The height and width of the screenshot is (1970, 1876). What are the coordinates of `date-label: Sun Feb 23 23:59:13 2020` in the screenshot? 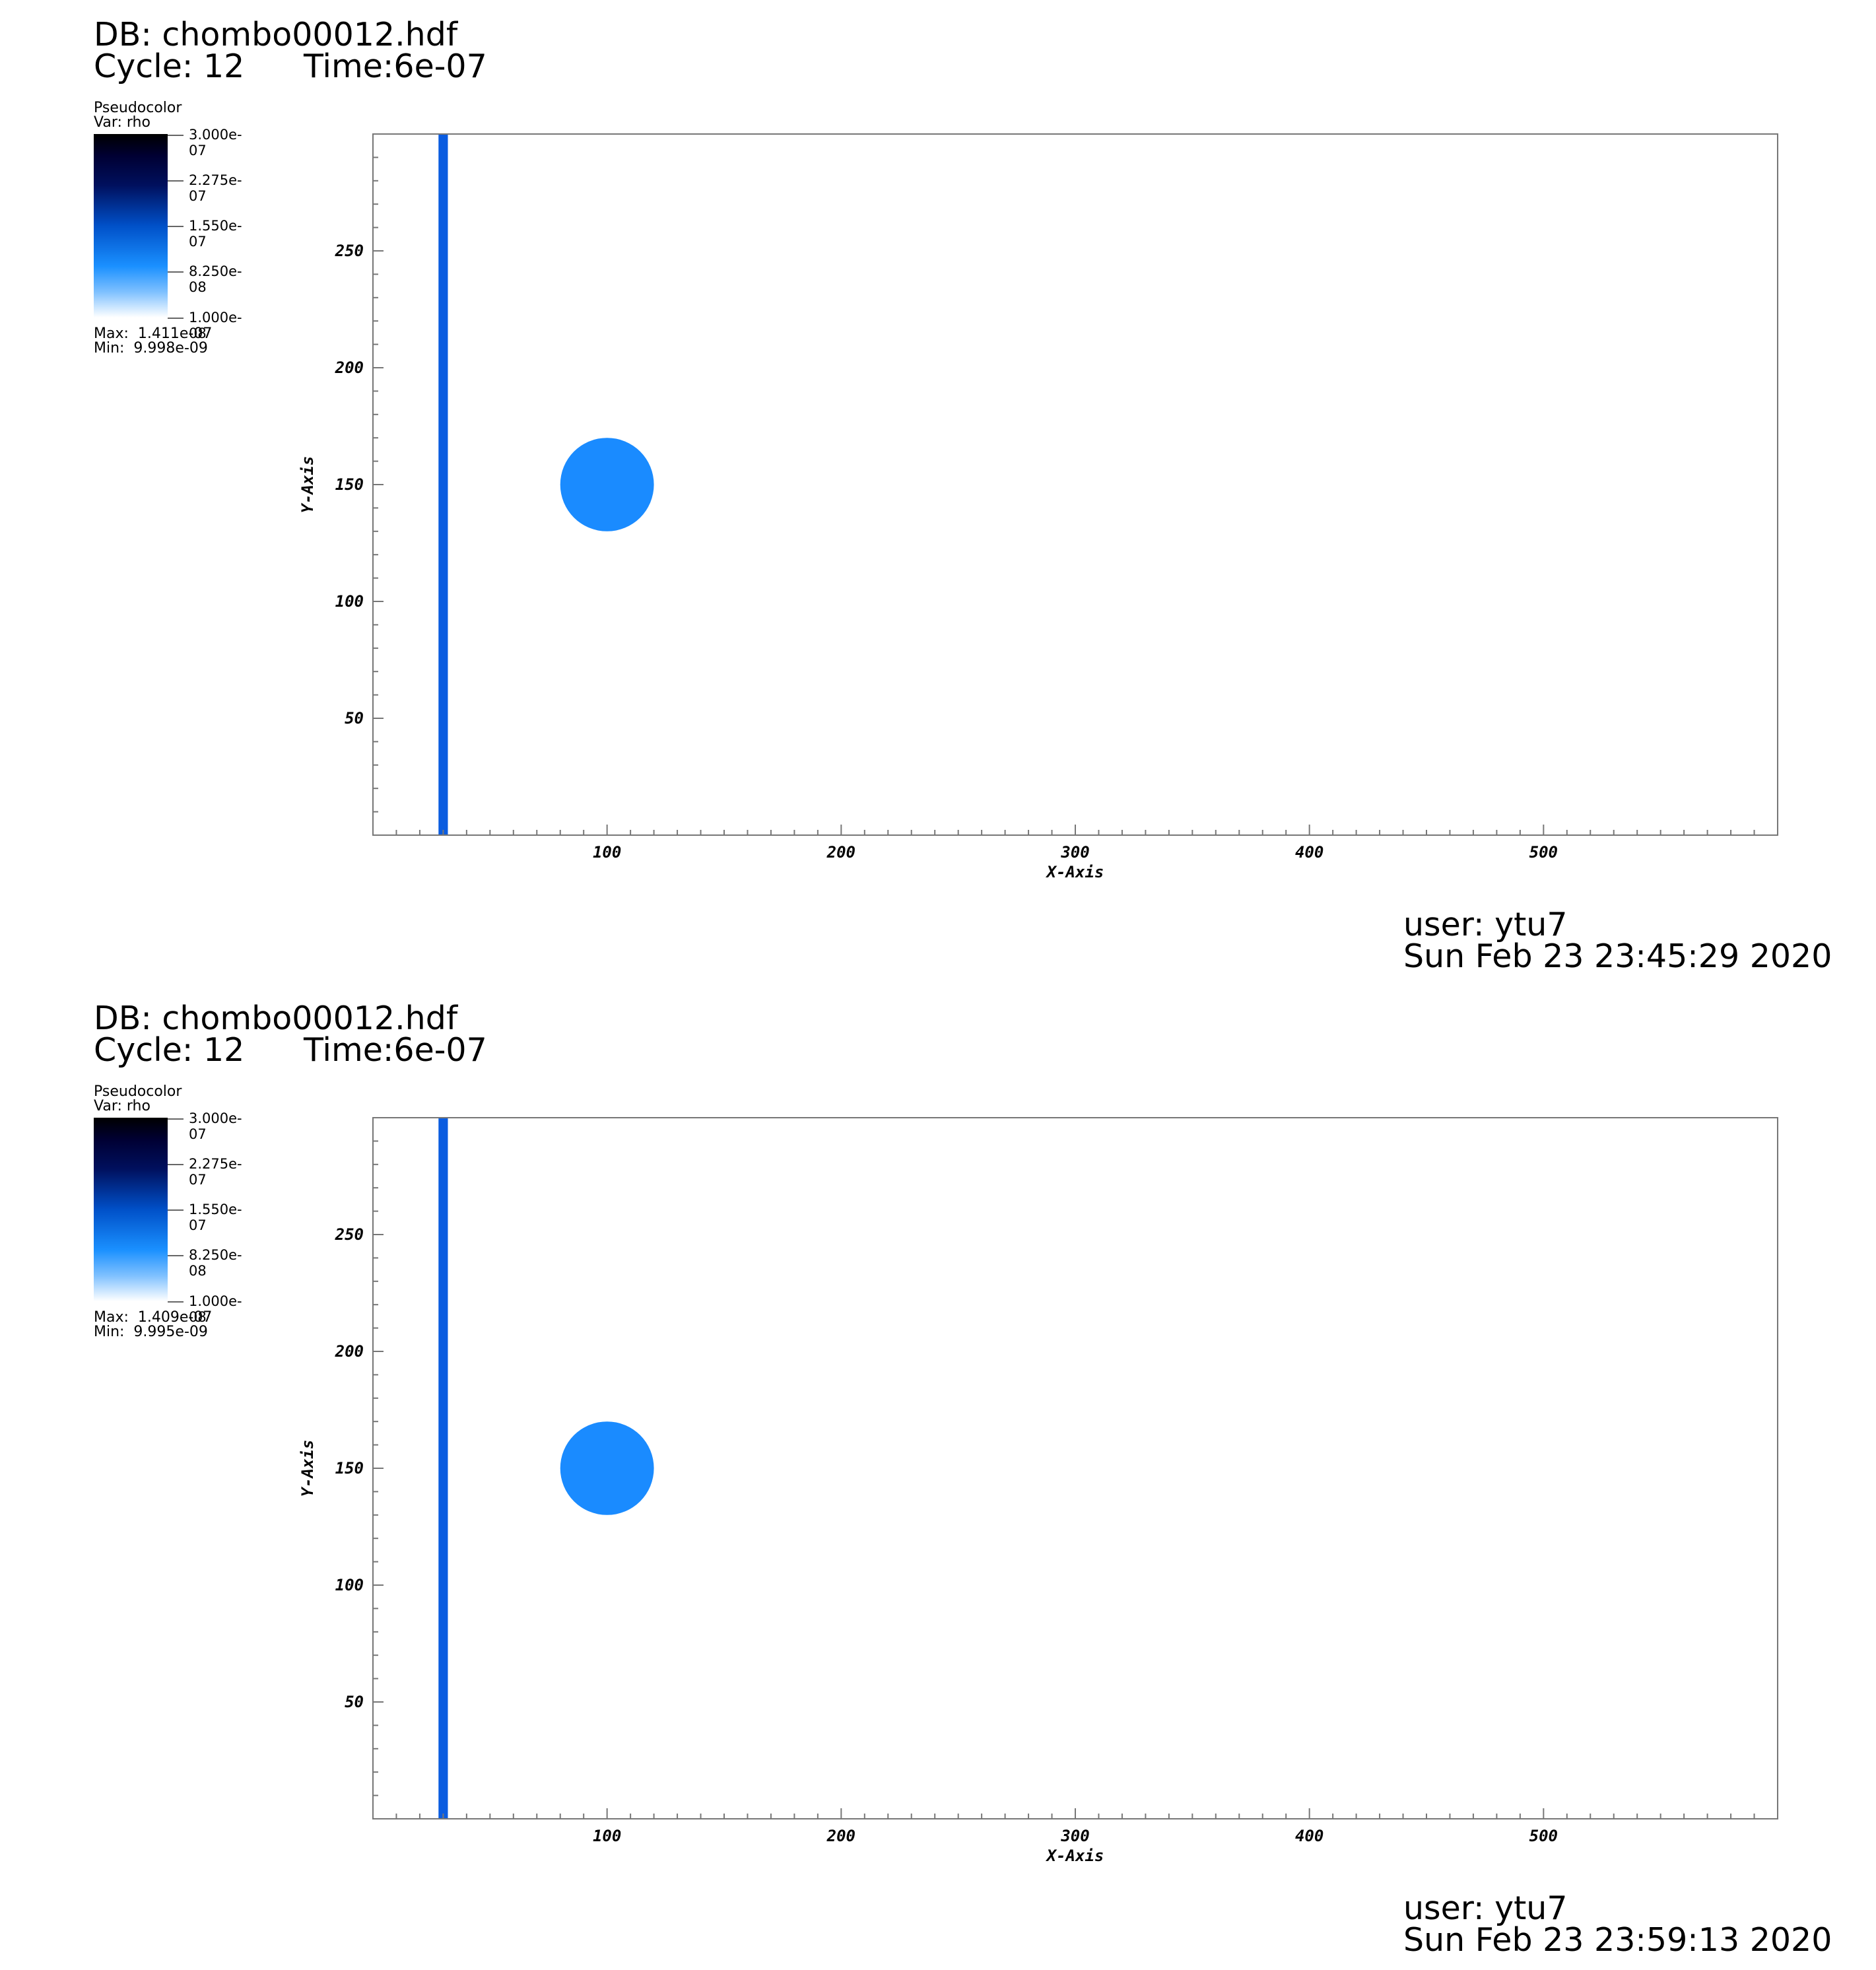 It's located at (1617, 1940).